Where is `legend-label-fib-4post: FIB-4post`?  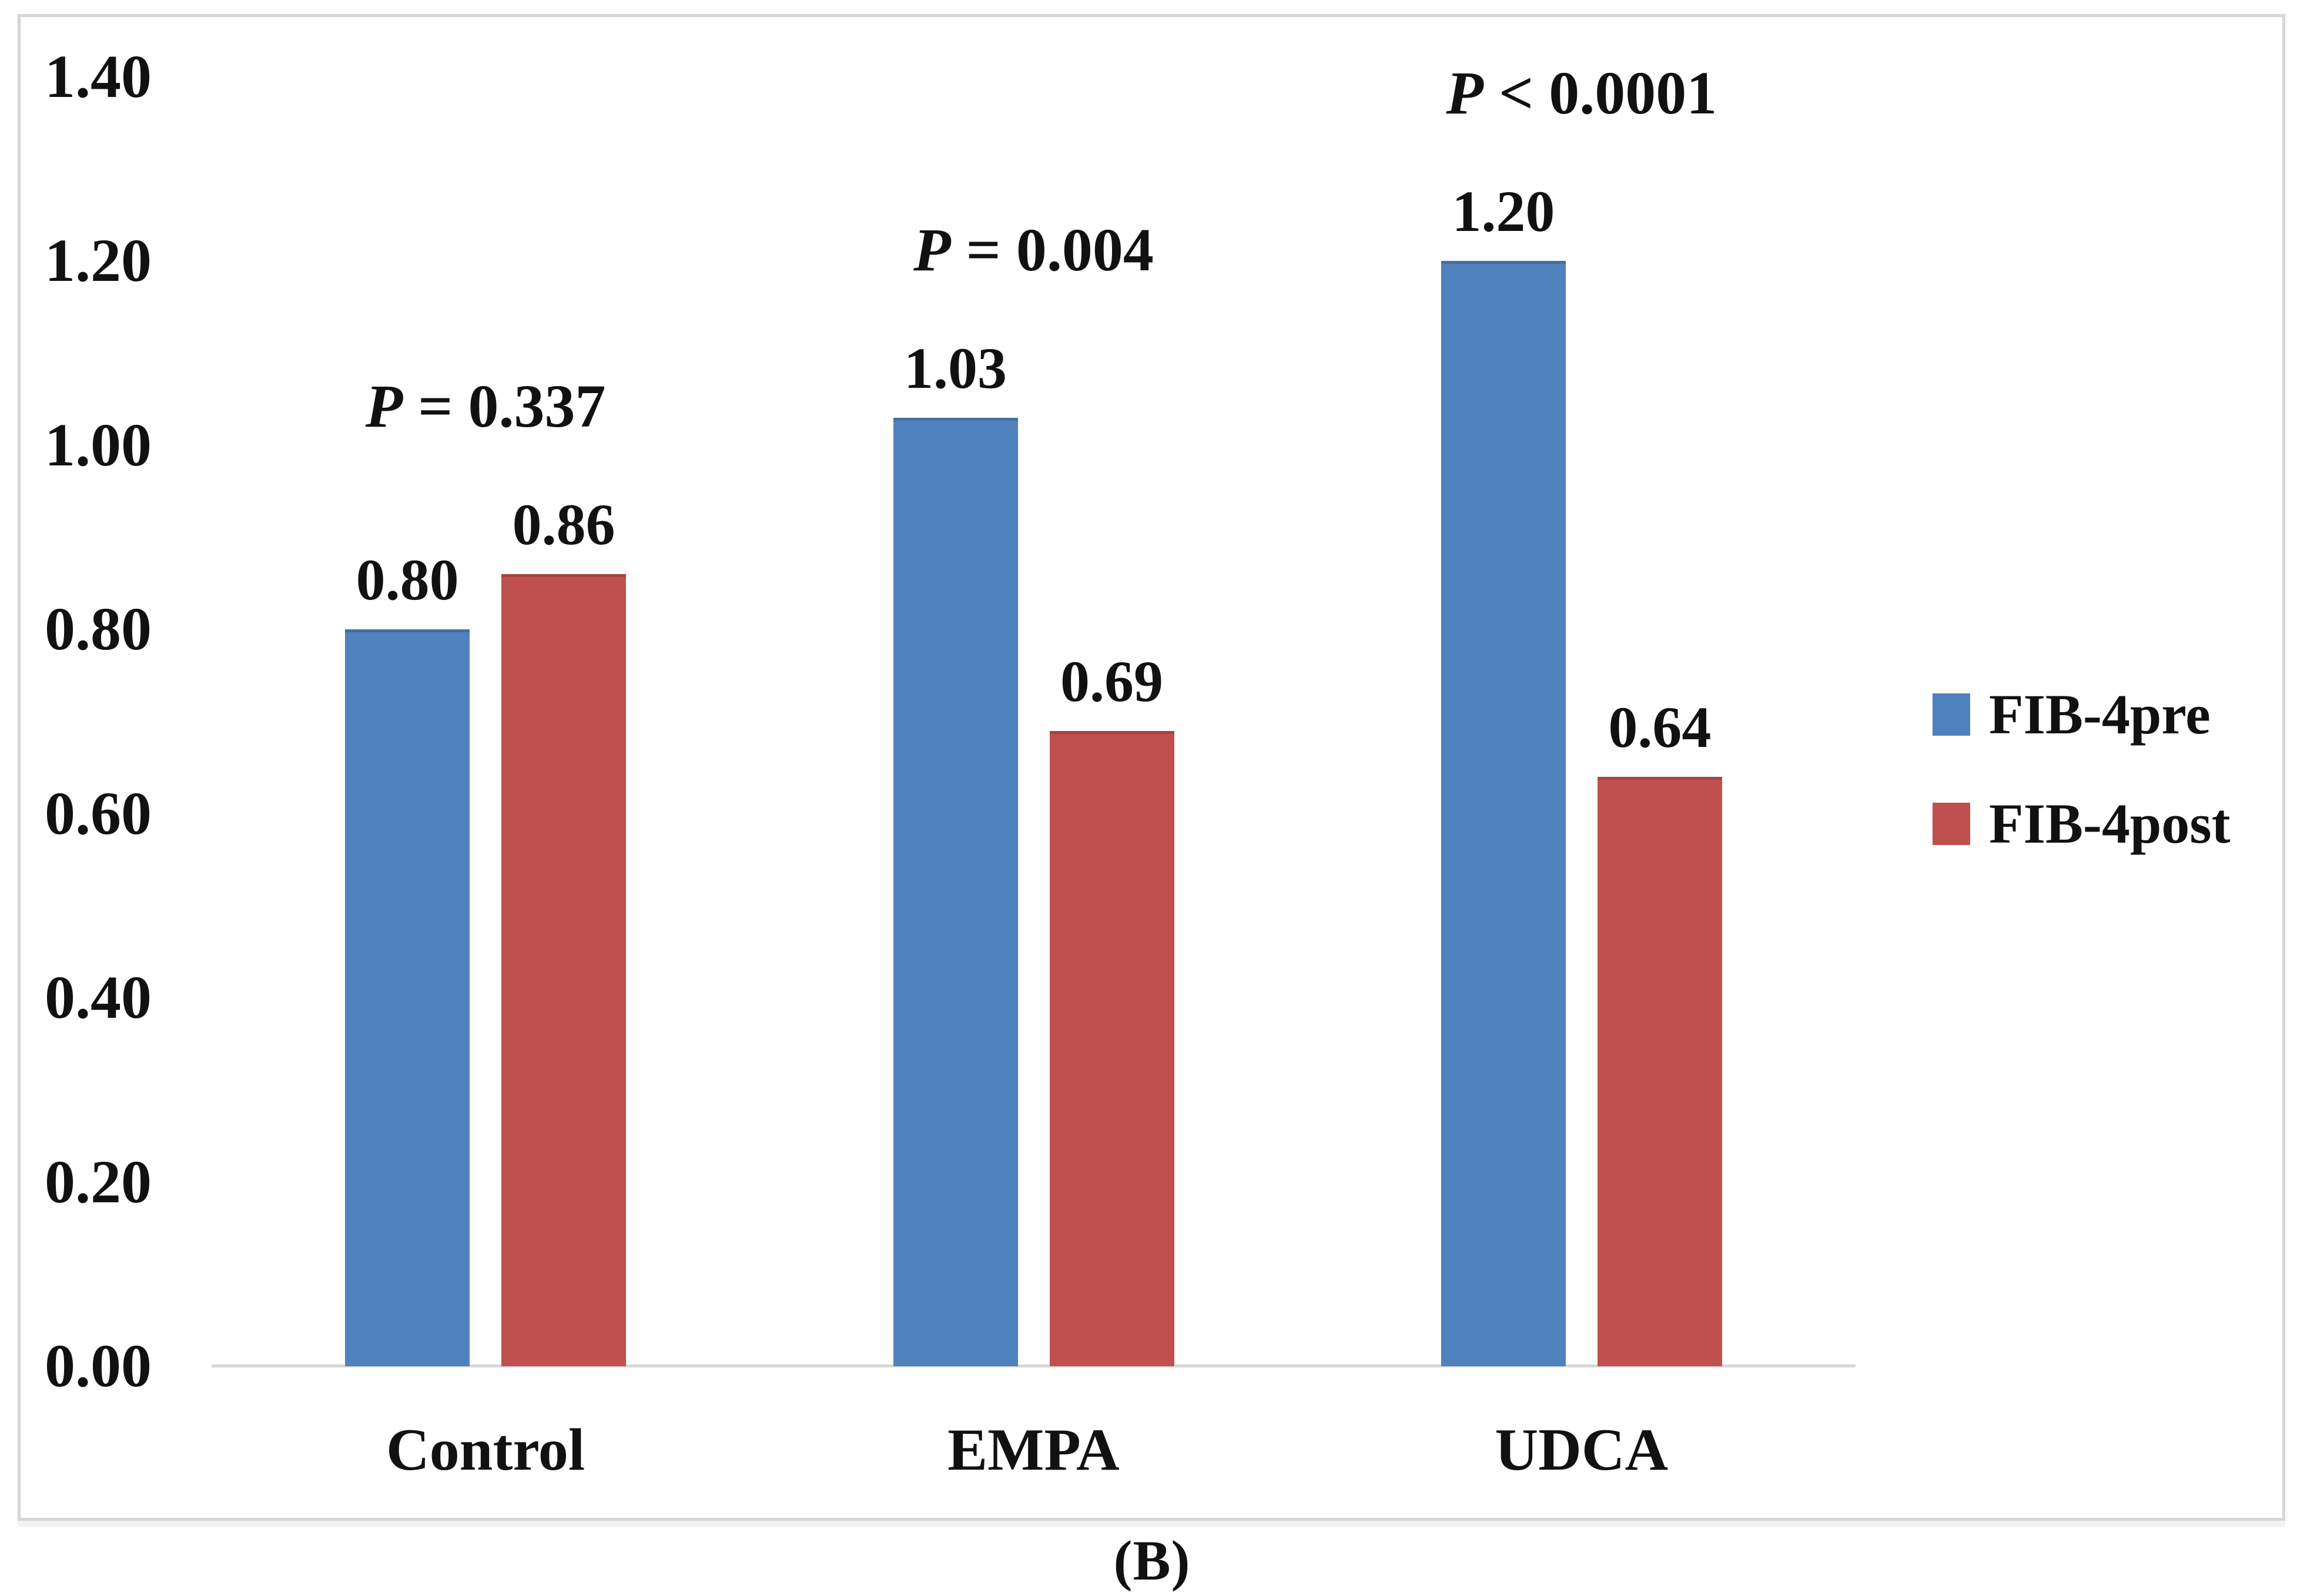
legend-label-fib-4post: FIB-4post is located at coordinates (2110, 823).